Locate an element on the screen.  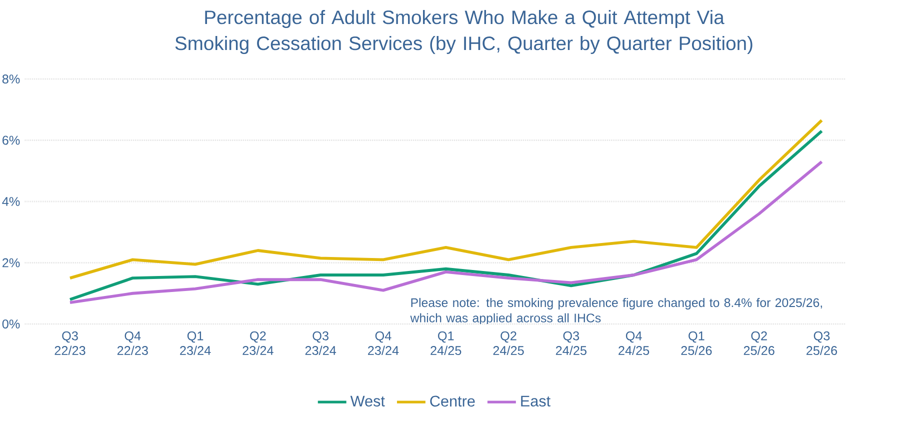
legend-label: Centre is located at coordinates (452, 401).